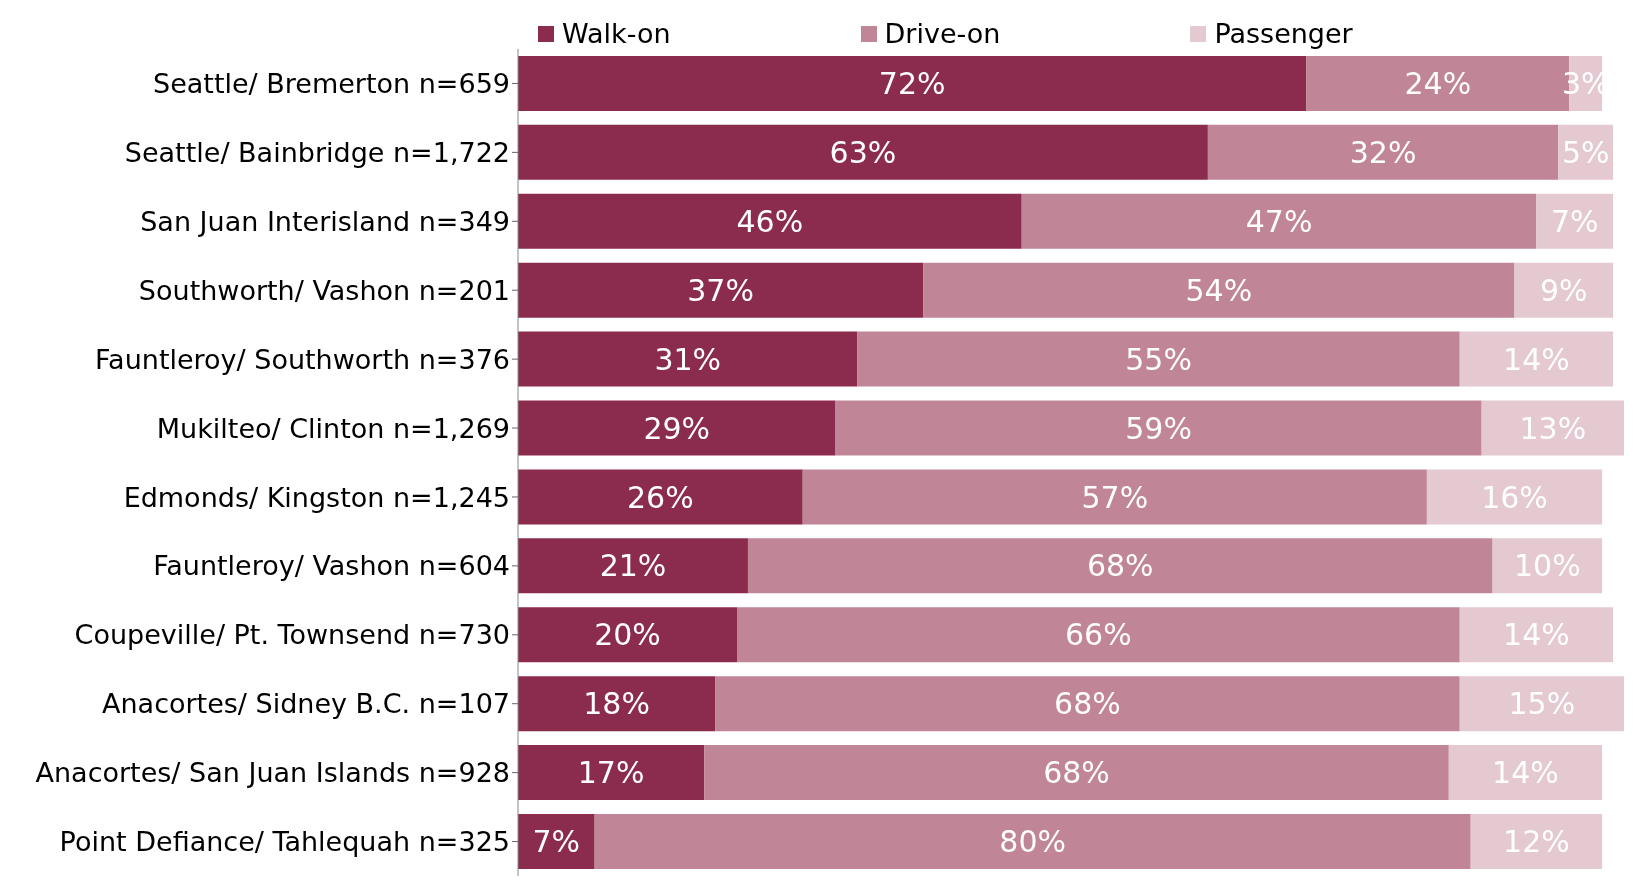 The width and height of the screenshot is (1648, 896). What do you see at coordinates (292, 635) in the screenshot?
I see `y-tick-label: Coupeville/ Pt. Townsend n=730` at bounding box center [292, 635].